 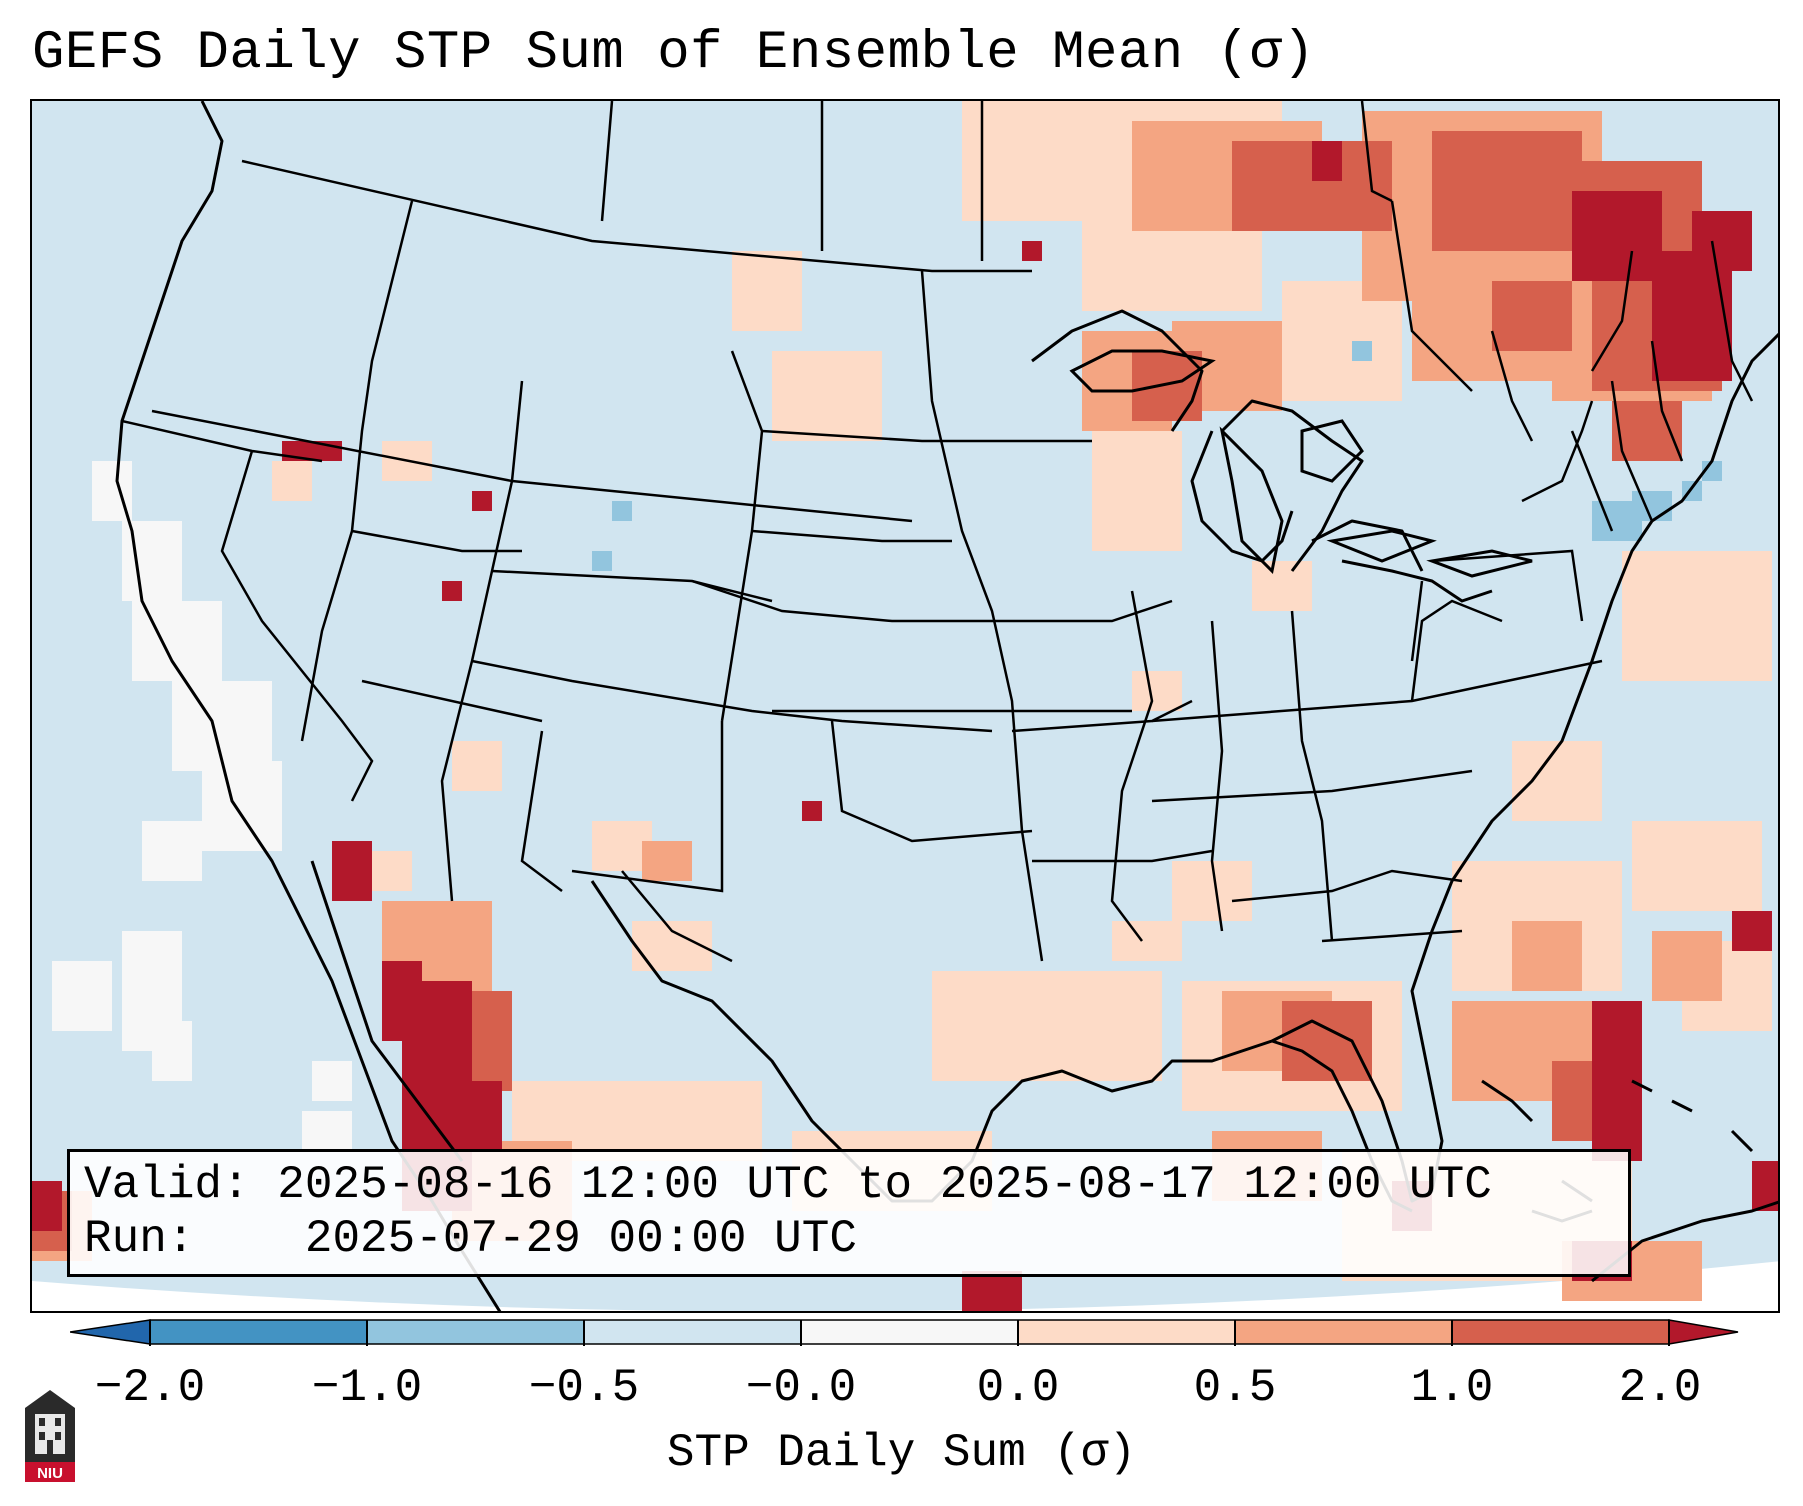 What do you see at coordinates (1018, 1388) in the screenshot?
I see `colorbar-tick-label: 0.0` at bounding box center [1018, 1388].